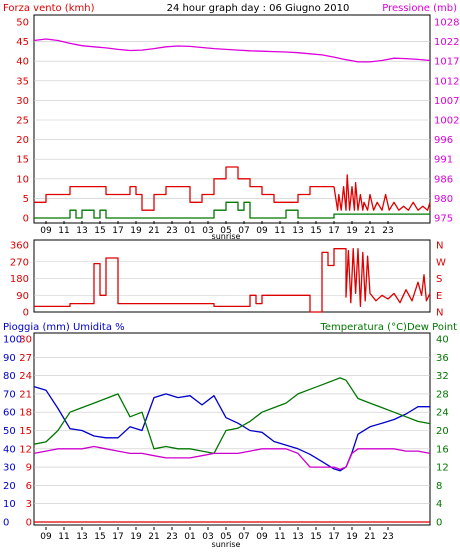 The image size is (460, 555). What do you see at coordinates (25, 358) in the screenshot?
I see `rain-tick: 27` at bounding box center [25, 358].